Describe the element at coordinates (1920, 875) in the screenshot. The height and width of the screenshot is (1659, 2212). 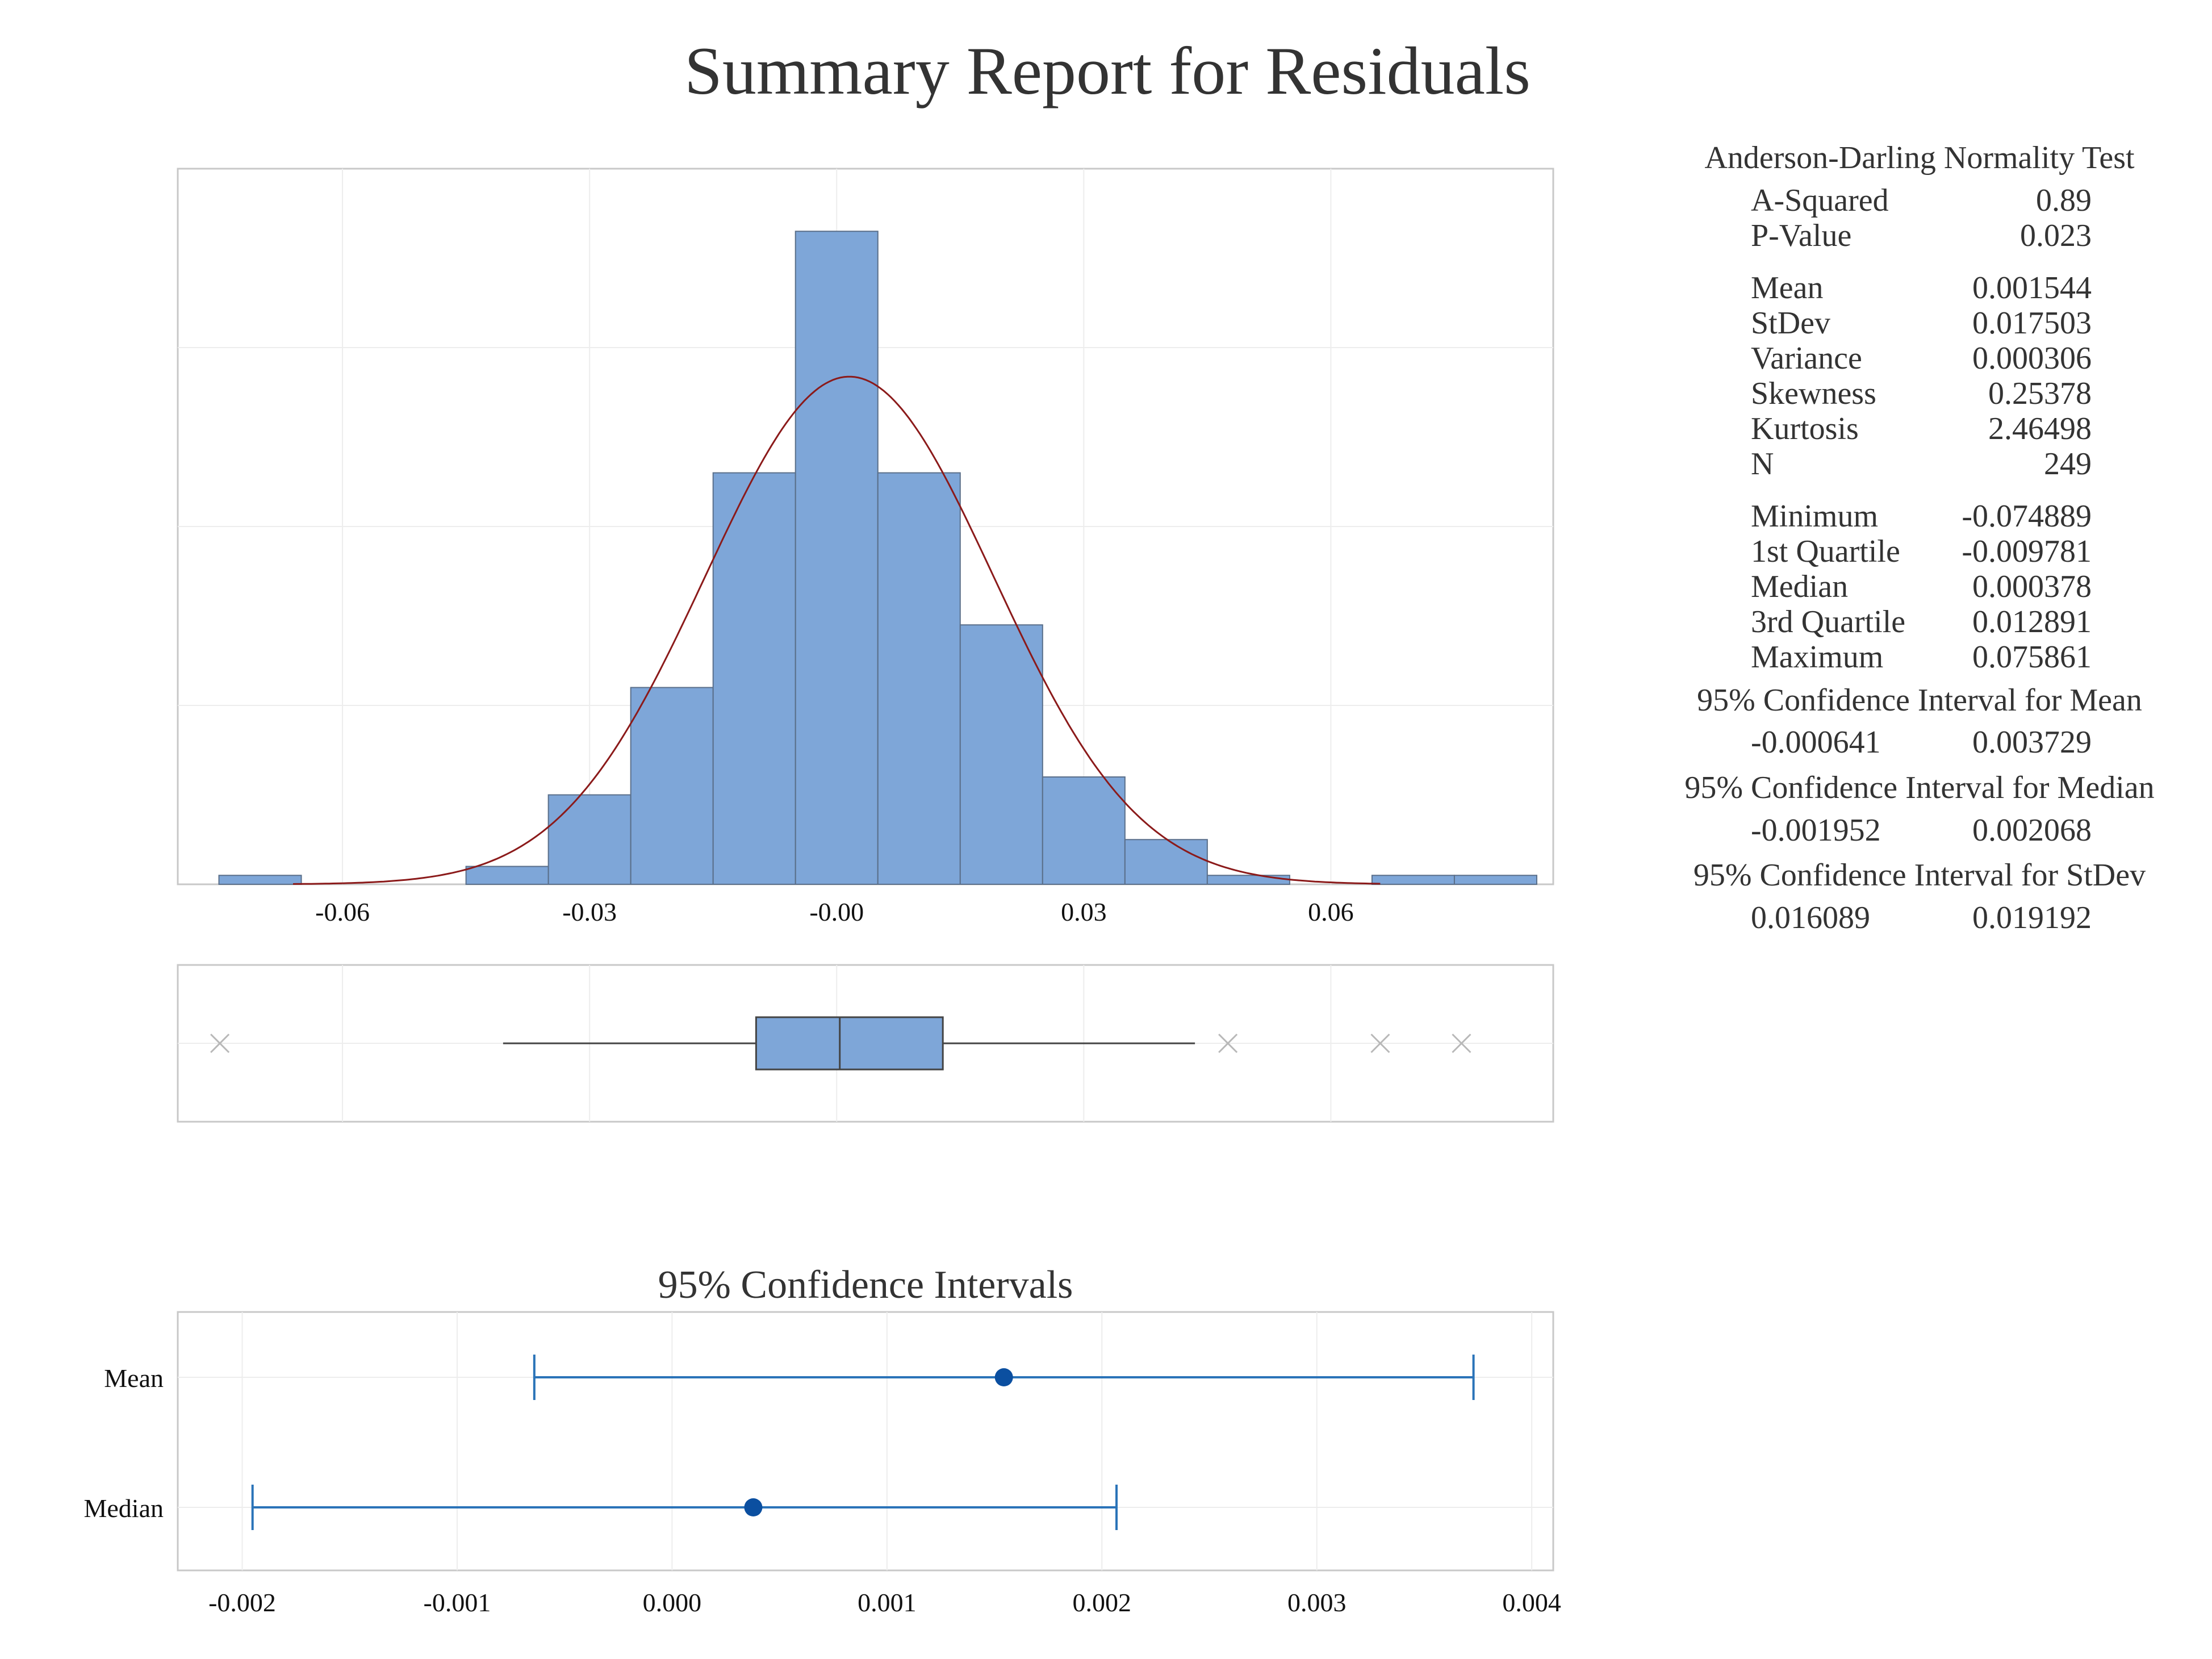
I see `ci-stdev-title: 95% Confidence Interval for StDev` at that location.